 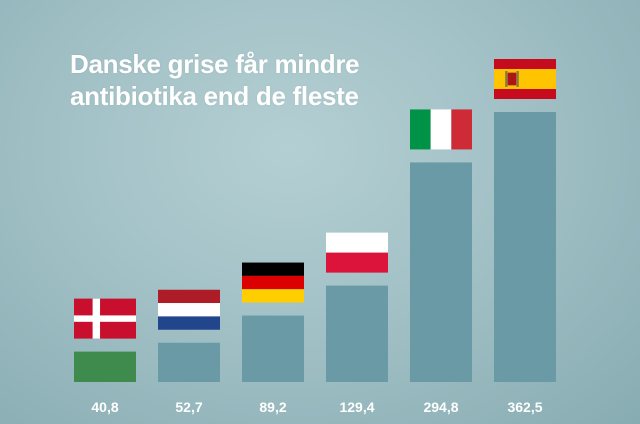 What do you see at coordinates (188, 407) in the screenshot?
I see `value-label-holland: 52,7` at bounding box center [188, 407].